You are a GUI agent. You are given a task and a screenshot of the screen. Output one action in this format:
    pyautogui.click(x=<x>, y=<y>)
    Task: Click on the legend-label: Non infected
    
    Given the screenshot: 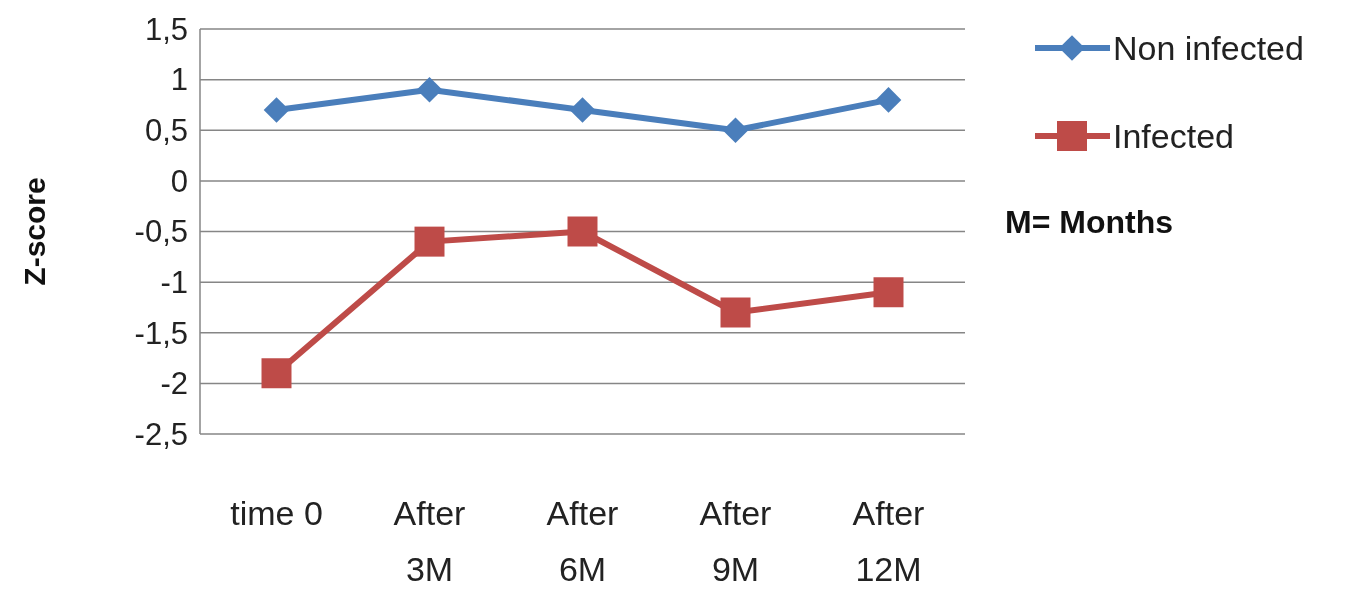 What is the action you would take?
    pyautogui.click(x=1208, y=47)
    